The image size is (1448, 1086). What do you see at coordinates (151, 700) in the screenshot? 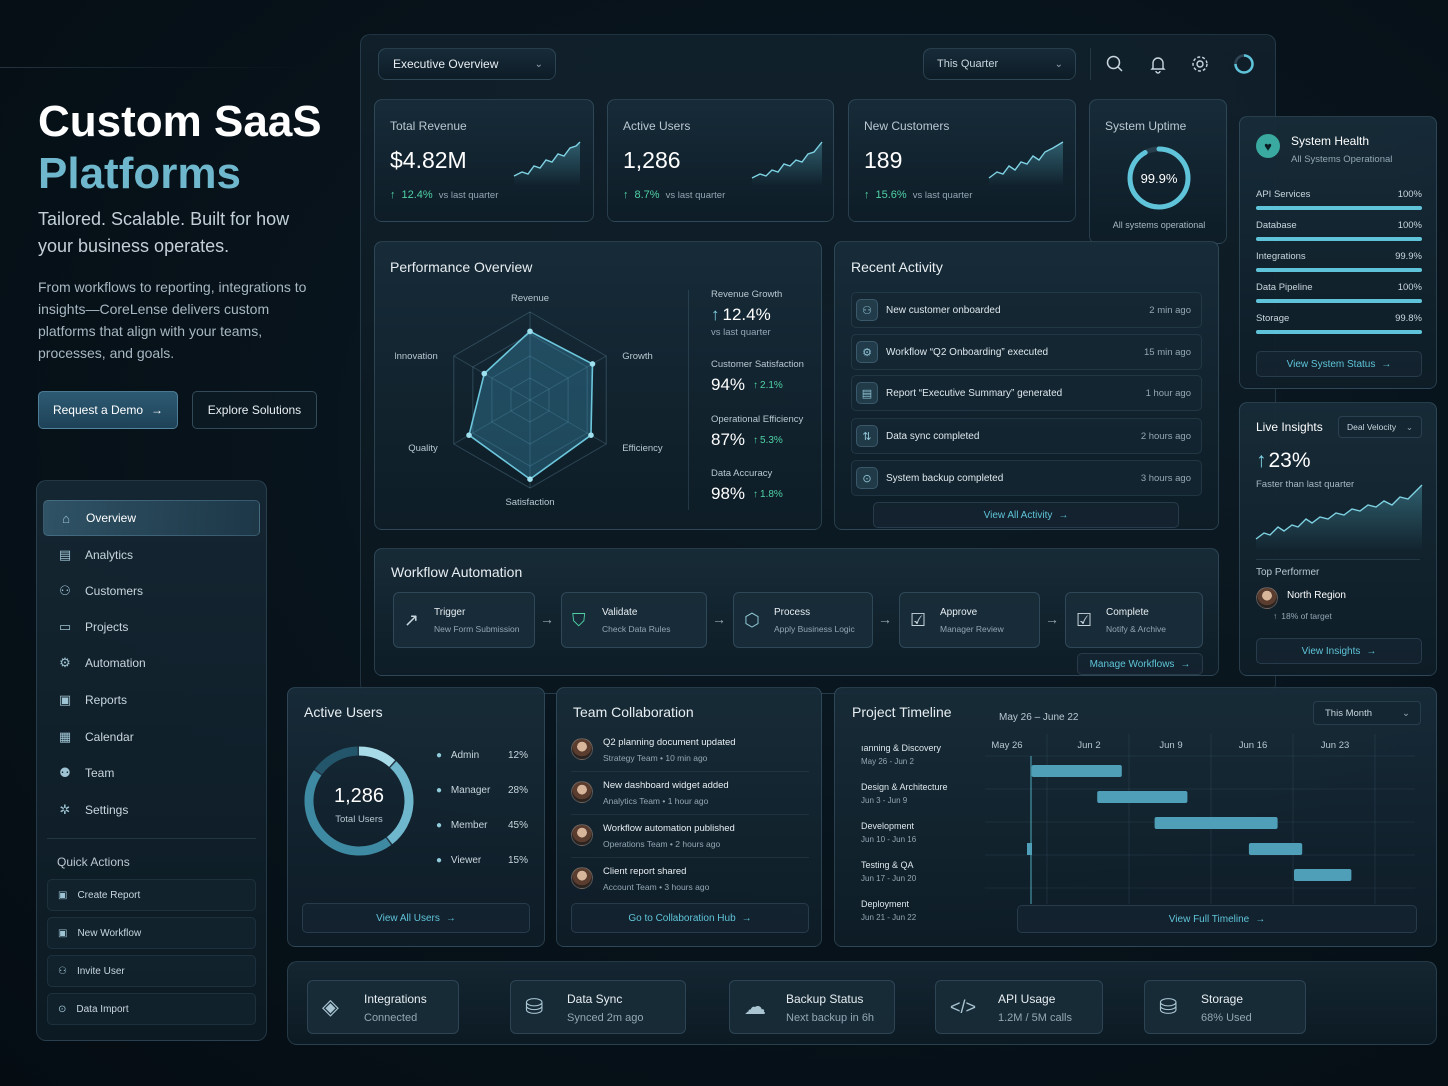
I see `sidebar-item-reports: ▣ Reports` at bounding box center [151, 700].